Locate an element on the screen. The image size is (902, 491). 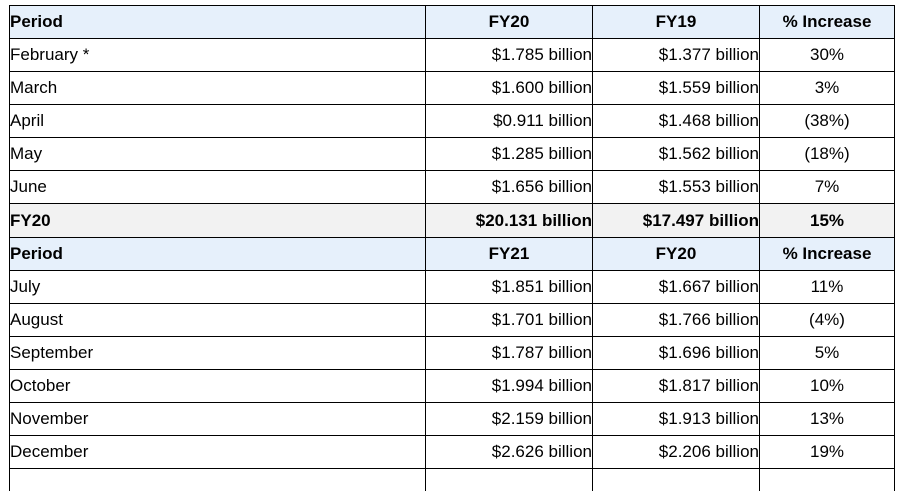
cell-current: $1.994 billion is located at coordinates (509, 386).